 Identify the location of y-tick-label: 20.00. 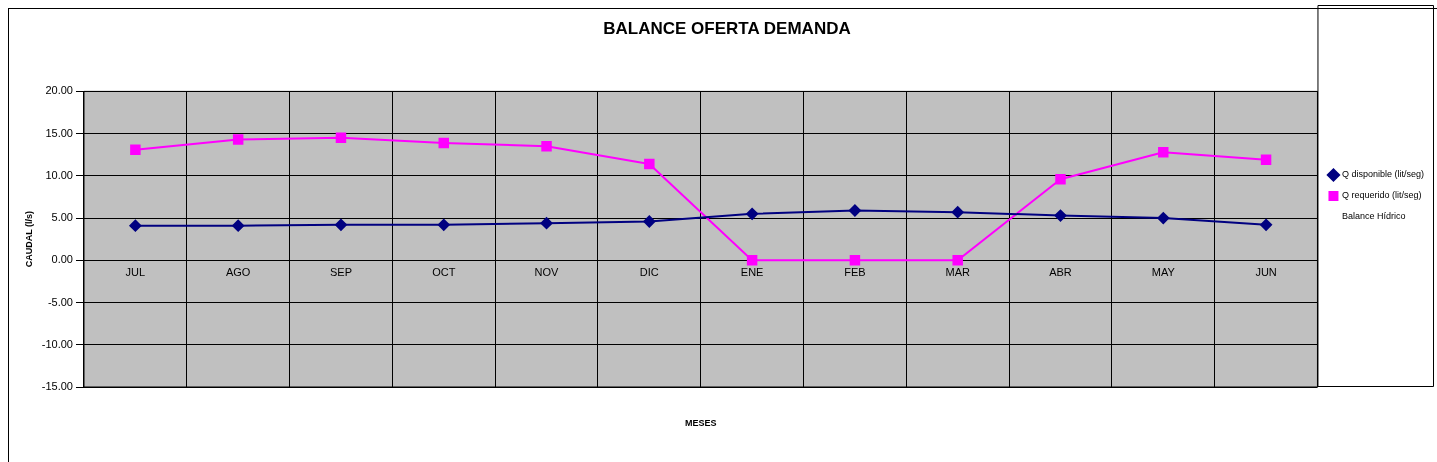
(59, 90).